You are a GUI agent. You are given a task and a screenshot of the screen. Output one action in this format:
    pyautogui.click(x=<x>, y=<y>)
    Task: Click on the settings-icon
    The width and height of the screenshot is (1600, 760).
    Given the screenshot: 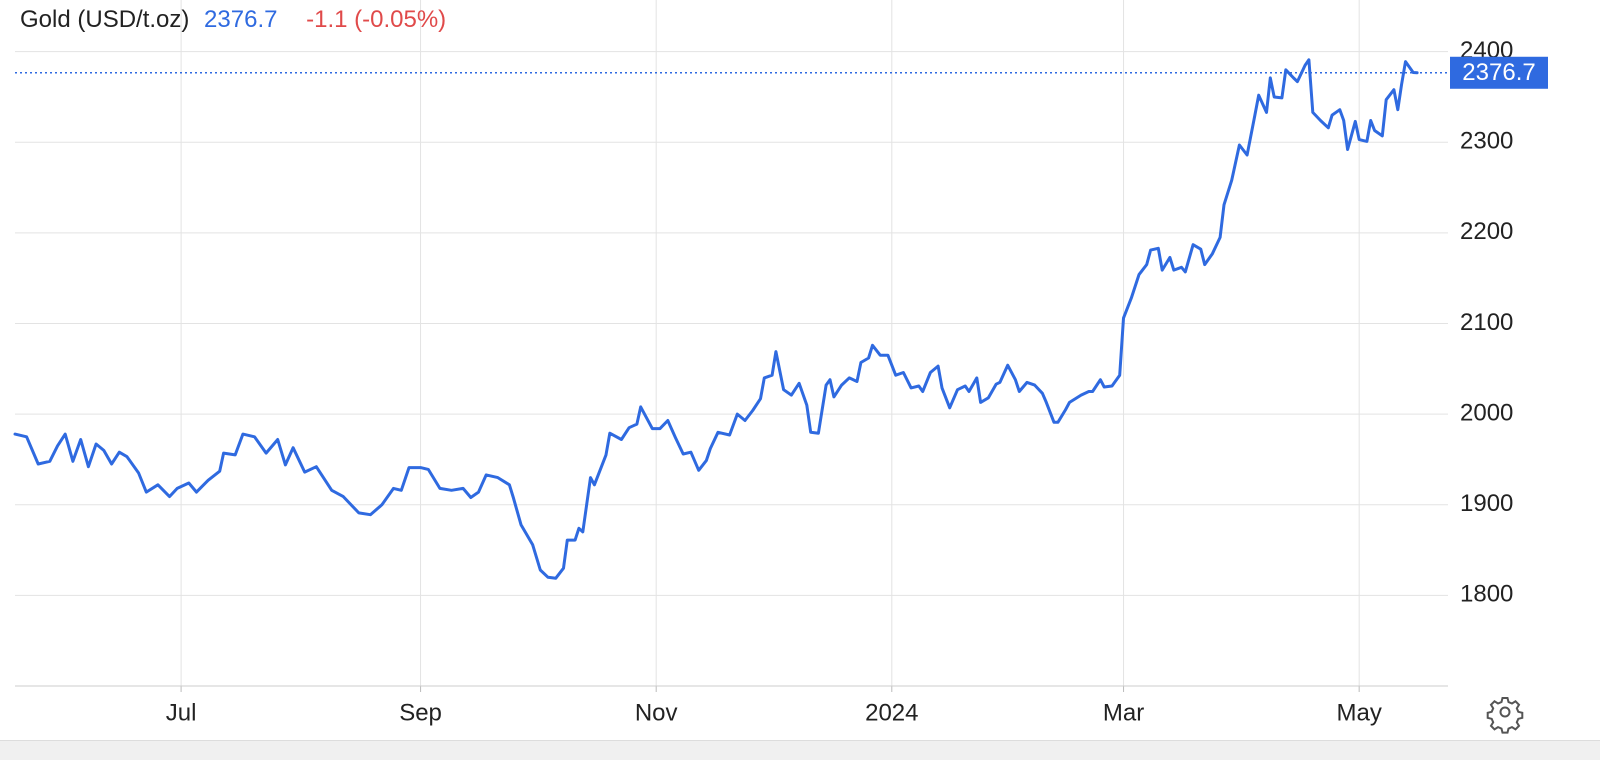 What is the action you would take?
    pyautogui.click(x=1505, y=715)
    